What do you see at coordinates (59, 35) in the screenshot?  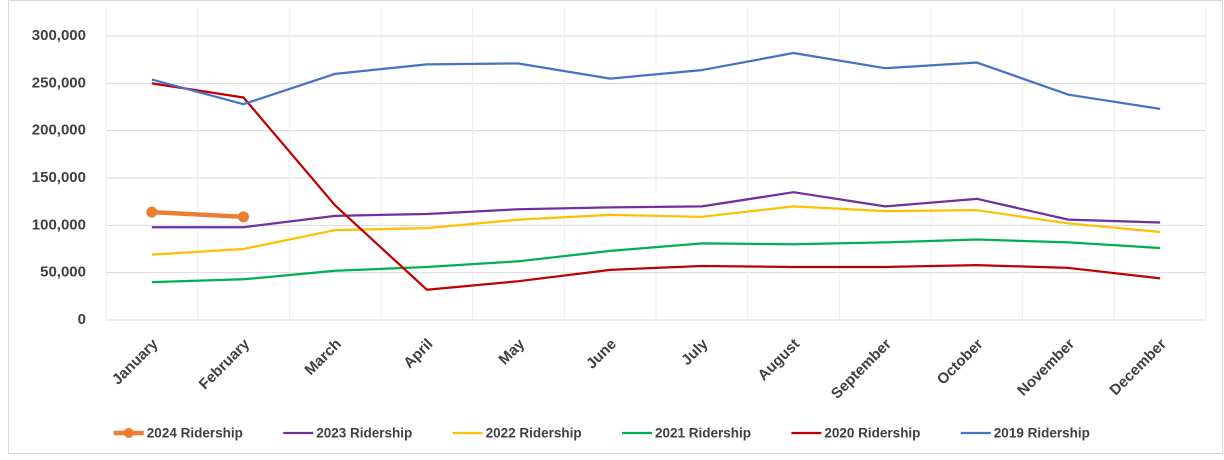 I see `y-tick-label: 300,000` at bounding box center [59, 35].